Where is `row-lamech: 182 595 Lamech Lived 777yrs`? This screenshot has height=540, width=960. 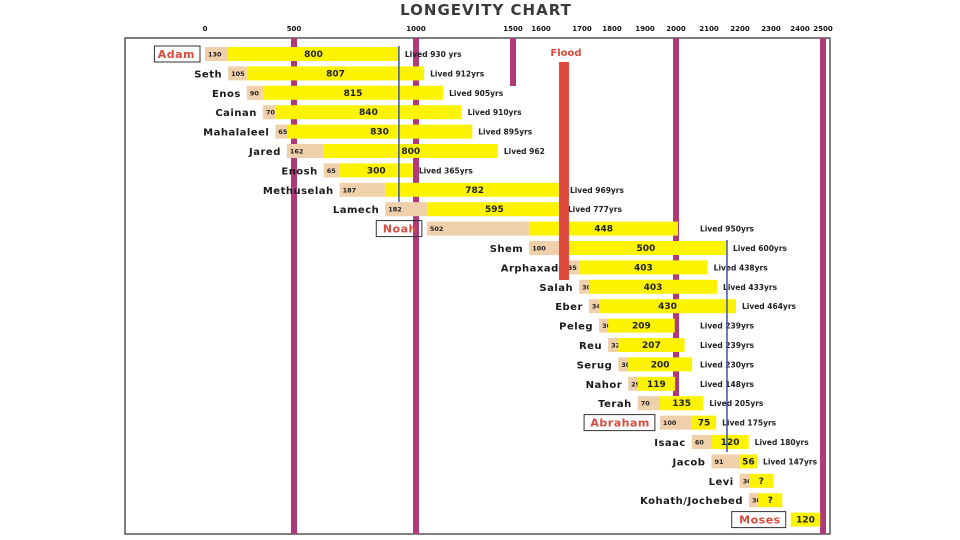
row-lamech: 182 595 Lamech Lived 777yrs is located at coordinates (478, 209).